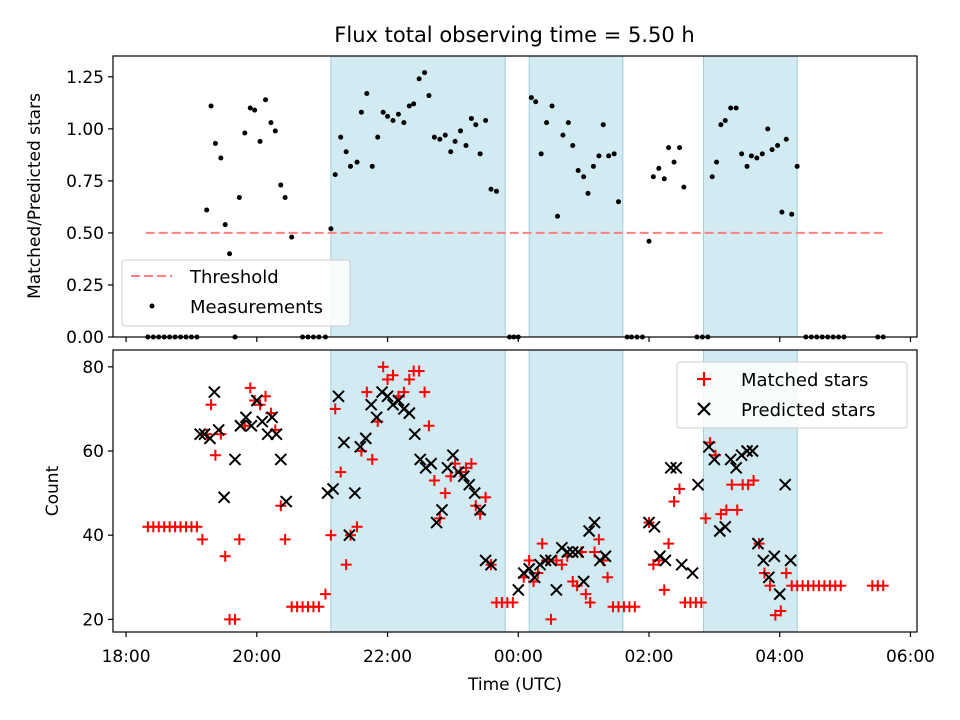 Image resolution: width=960 pixels, height=720 pixels. Describe the element at coordinates (910, 657) in the screenshot. I see `x-tick-label: 06:00` at that location.